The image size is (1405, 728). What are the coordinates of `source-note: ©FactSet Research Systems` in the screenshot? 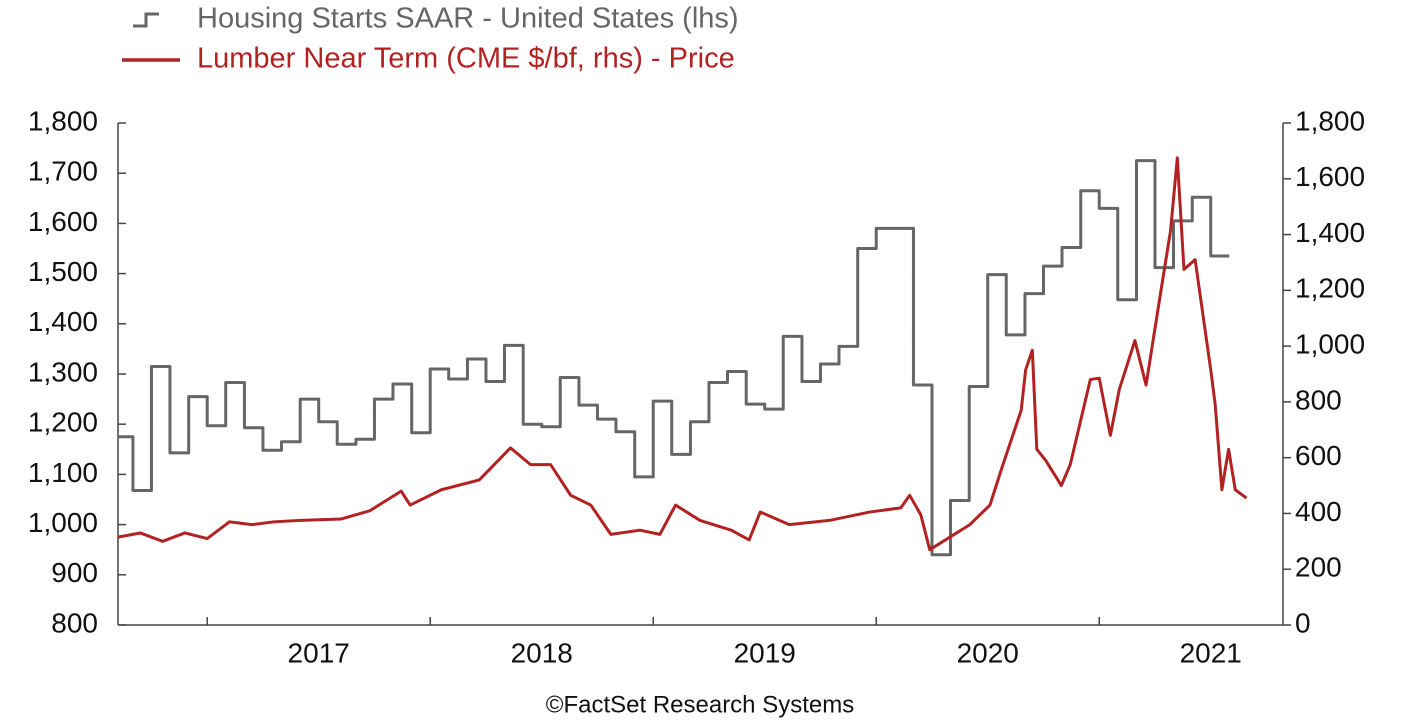 It's located at (700, 704).